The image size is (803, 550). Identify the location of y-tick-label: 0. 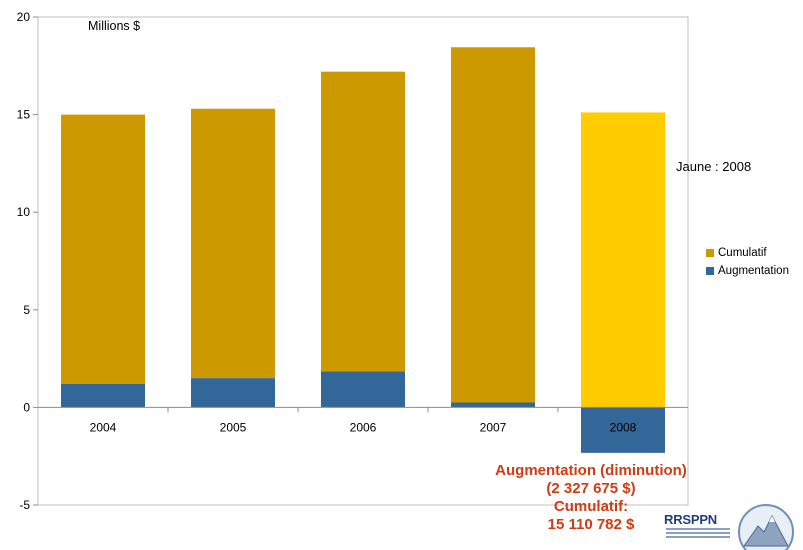
(26, 407).